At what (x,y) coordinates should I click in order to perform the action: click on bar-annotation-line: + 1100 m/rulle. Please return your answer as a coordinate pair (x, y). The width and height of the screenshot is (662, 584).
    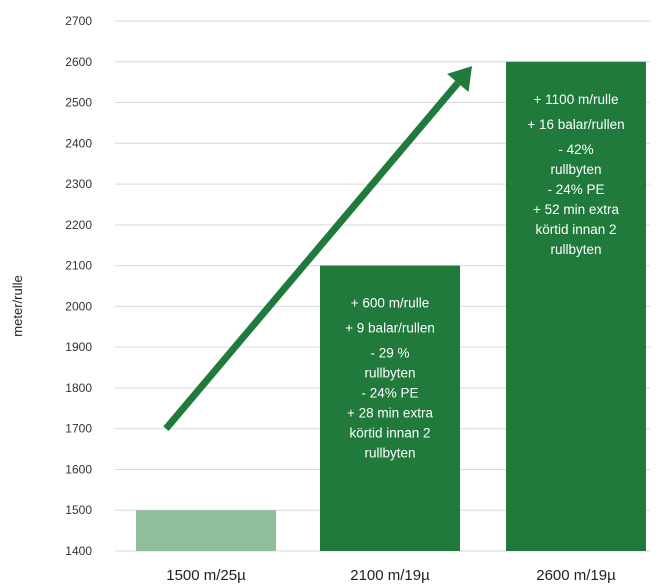
    Looking at the image, I should click on (576, 99).